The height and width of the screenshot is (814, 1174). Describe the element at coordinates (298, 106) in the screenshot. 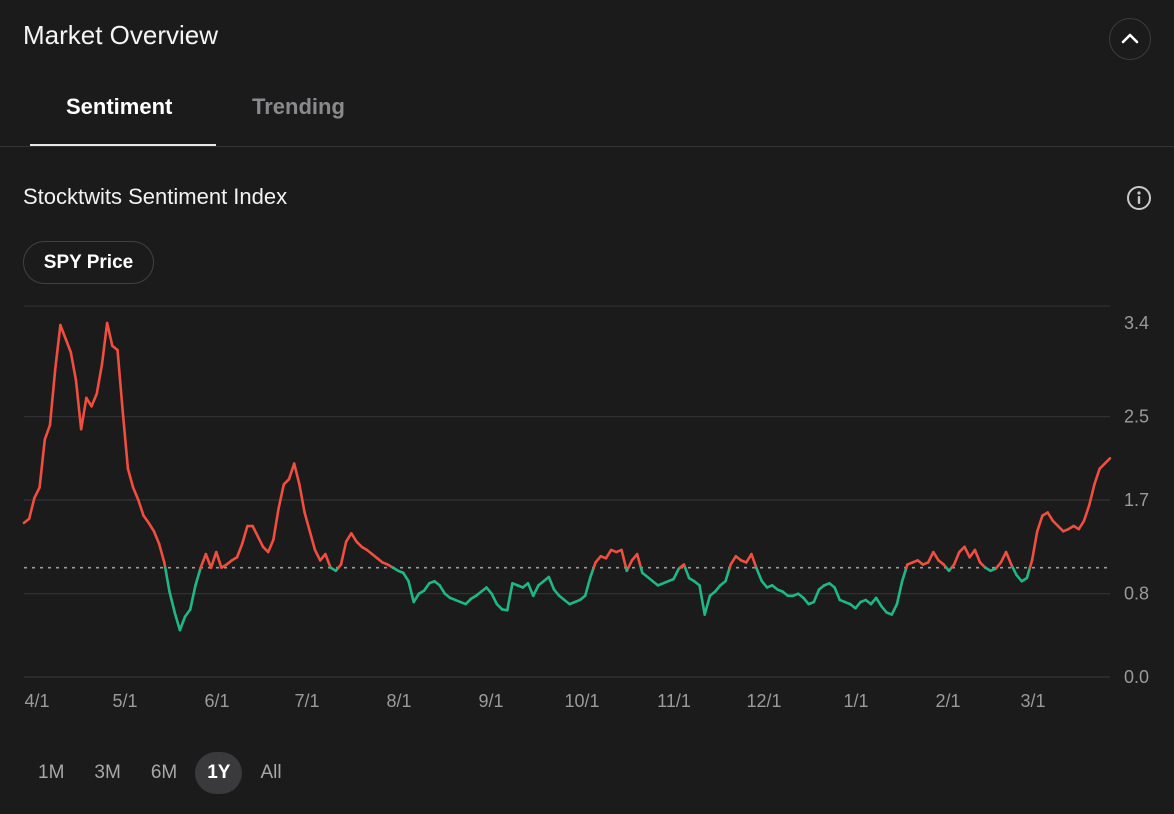

I see `tab-trending: Trending` at that location.